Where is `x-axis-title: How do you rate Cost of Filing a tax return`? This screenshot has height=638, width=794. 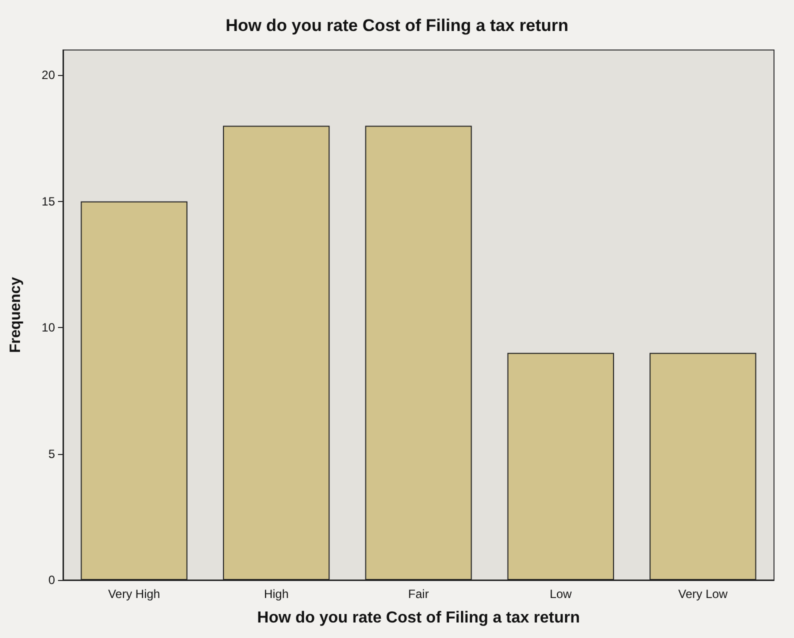
x-axis-title: How do you rate Cost of Filing a tax return is located at coordinates (418, 618).